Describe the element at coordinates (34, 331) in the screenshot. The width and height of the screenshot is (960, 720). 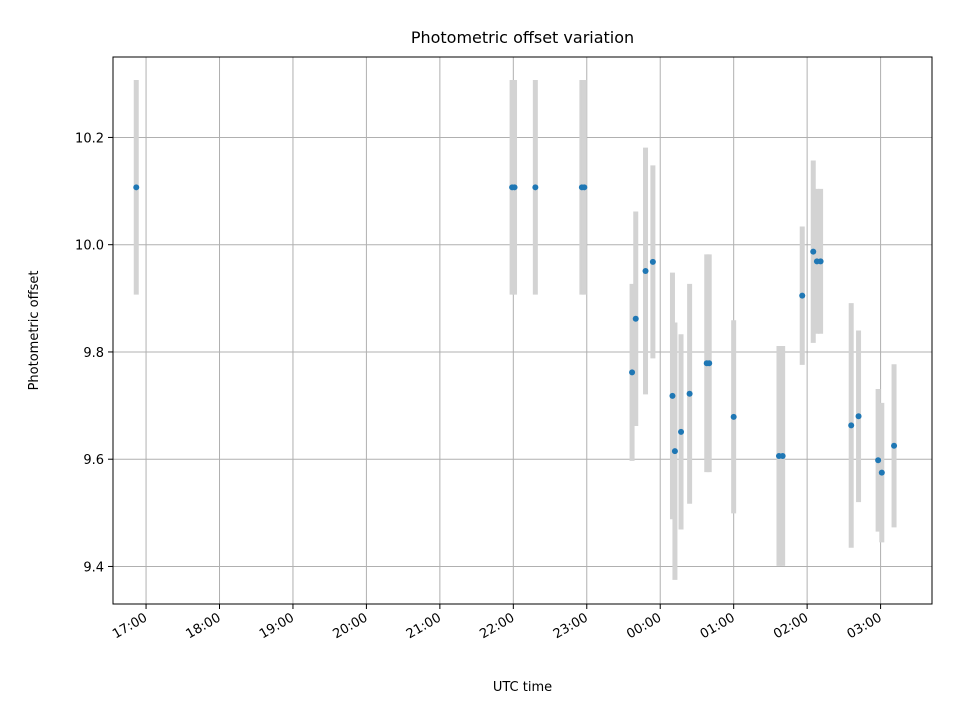
I see `y-axis-label: Photometric offset` at that location.